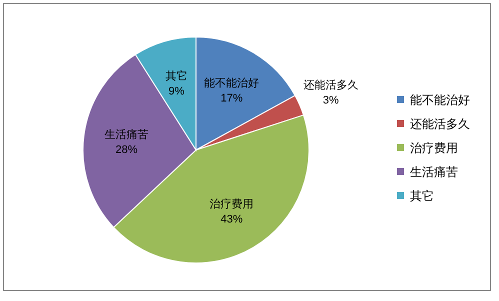 This screenshot has height=301, width=499. I want to click on slice-label: 能不能治好, so click(232, 83).